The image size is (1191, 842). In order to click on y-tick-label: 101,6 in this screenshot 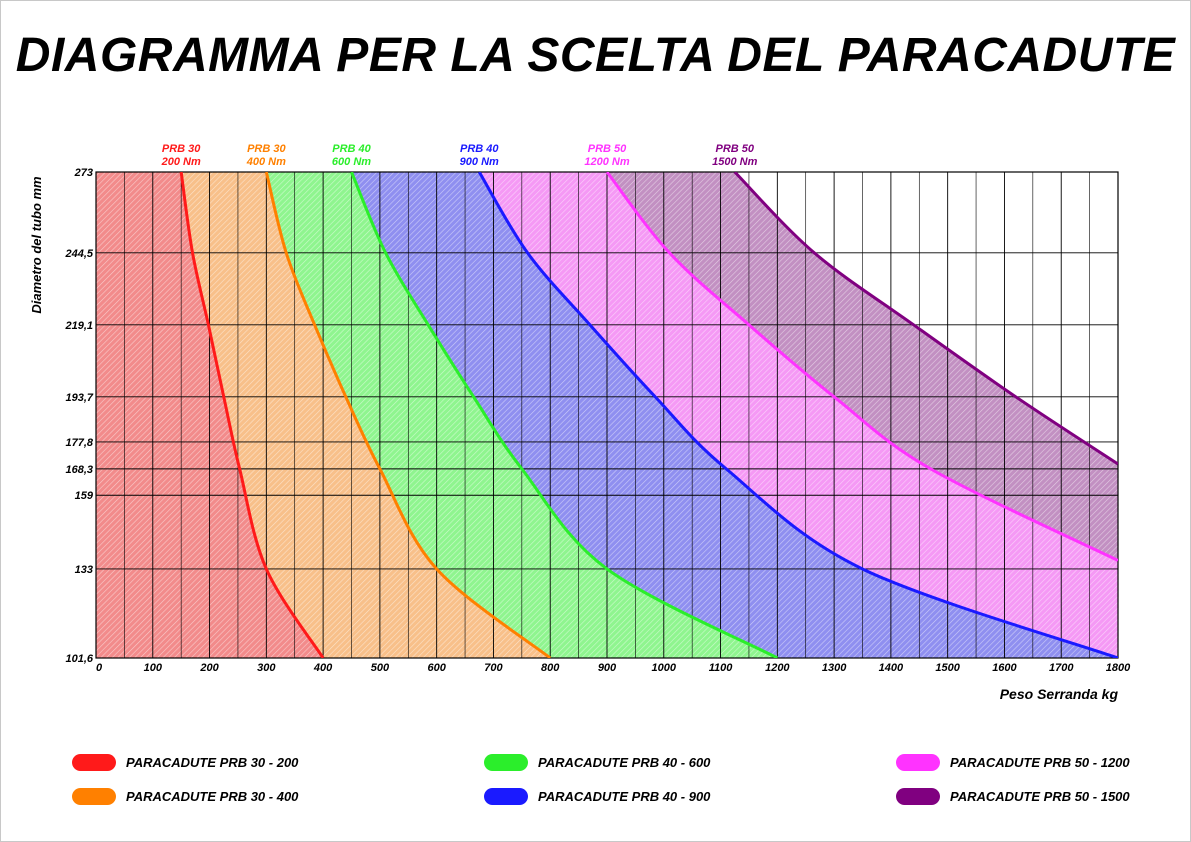, I will do `click(79, 659)`.